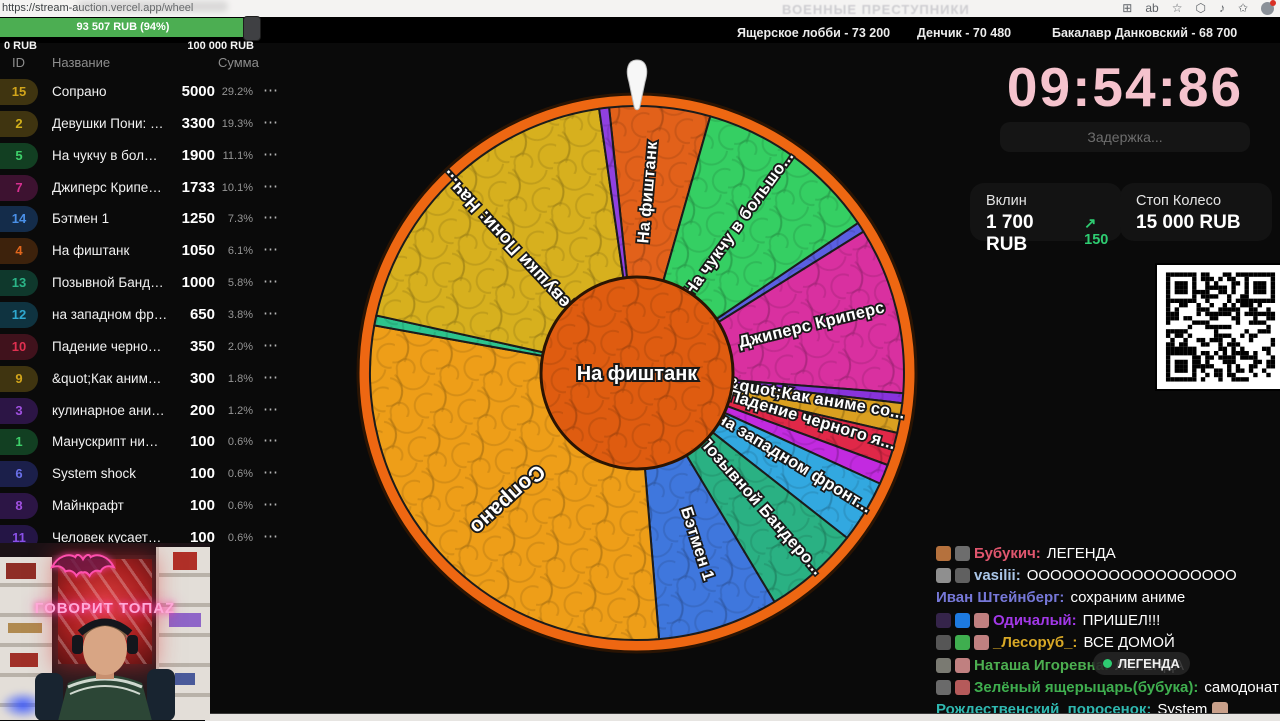 This screenshot has height=721, width=1280. I want to click on browser-icons: ⊞ ab ☆ ⬡ ♪ ✩, so click(1199, 8).